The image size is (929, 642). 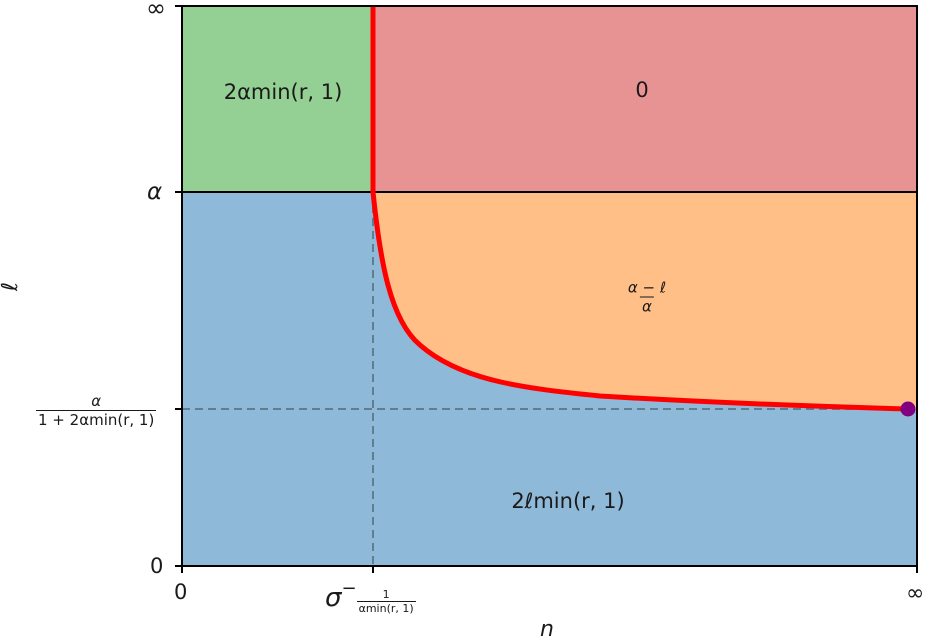 I want to click on xtick-exp-numerator: 1, so click(x=386, y=594).